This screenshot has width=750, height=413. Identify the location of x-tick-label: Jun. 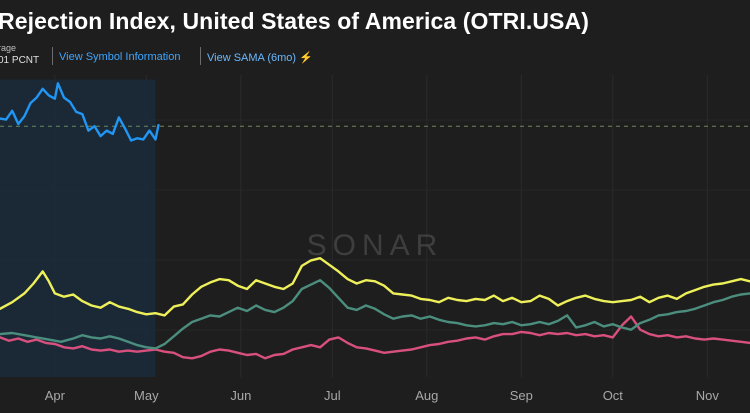
(240, 395).